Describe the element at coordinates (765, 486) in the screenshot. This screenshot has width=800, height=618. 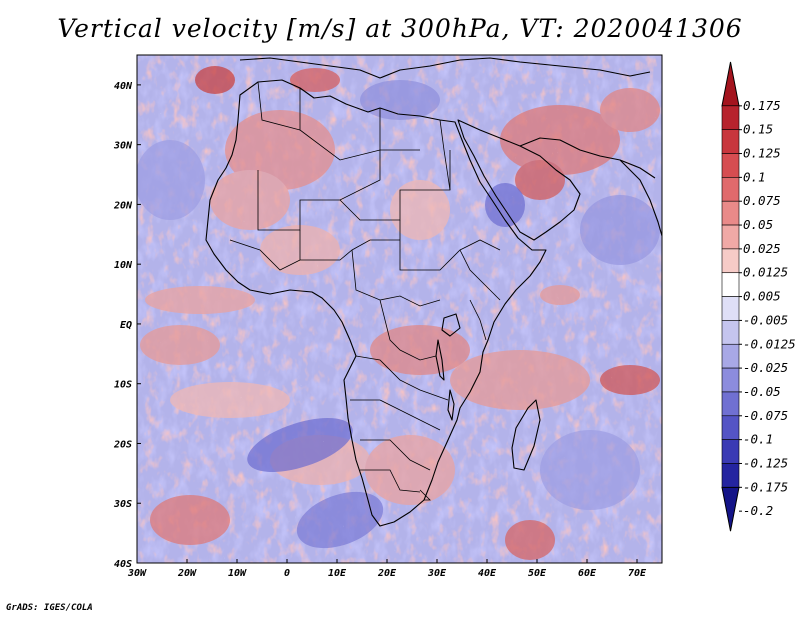
I see `colorbar-label: -0.175` at that location.